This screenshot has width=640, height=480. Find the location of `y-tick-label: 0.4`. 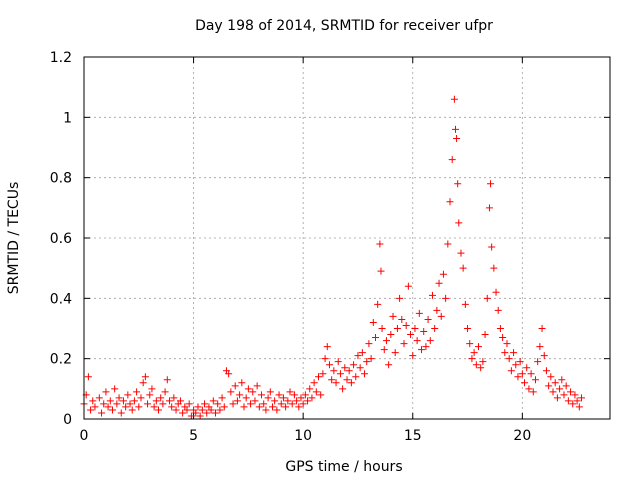

y-tick-label: 0.4 is located at coordinates (61, 299).